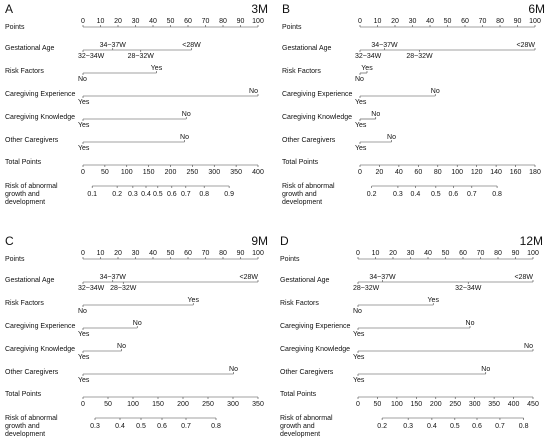 This screenshot has height=447, width=550. I want to click on tick-label: 400, so click(258, 172).